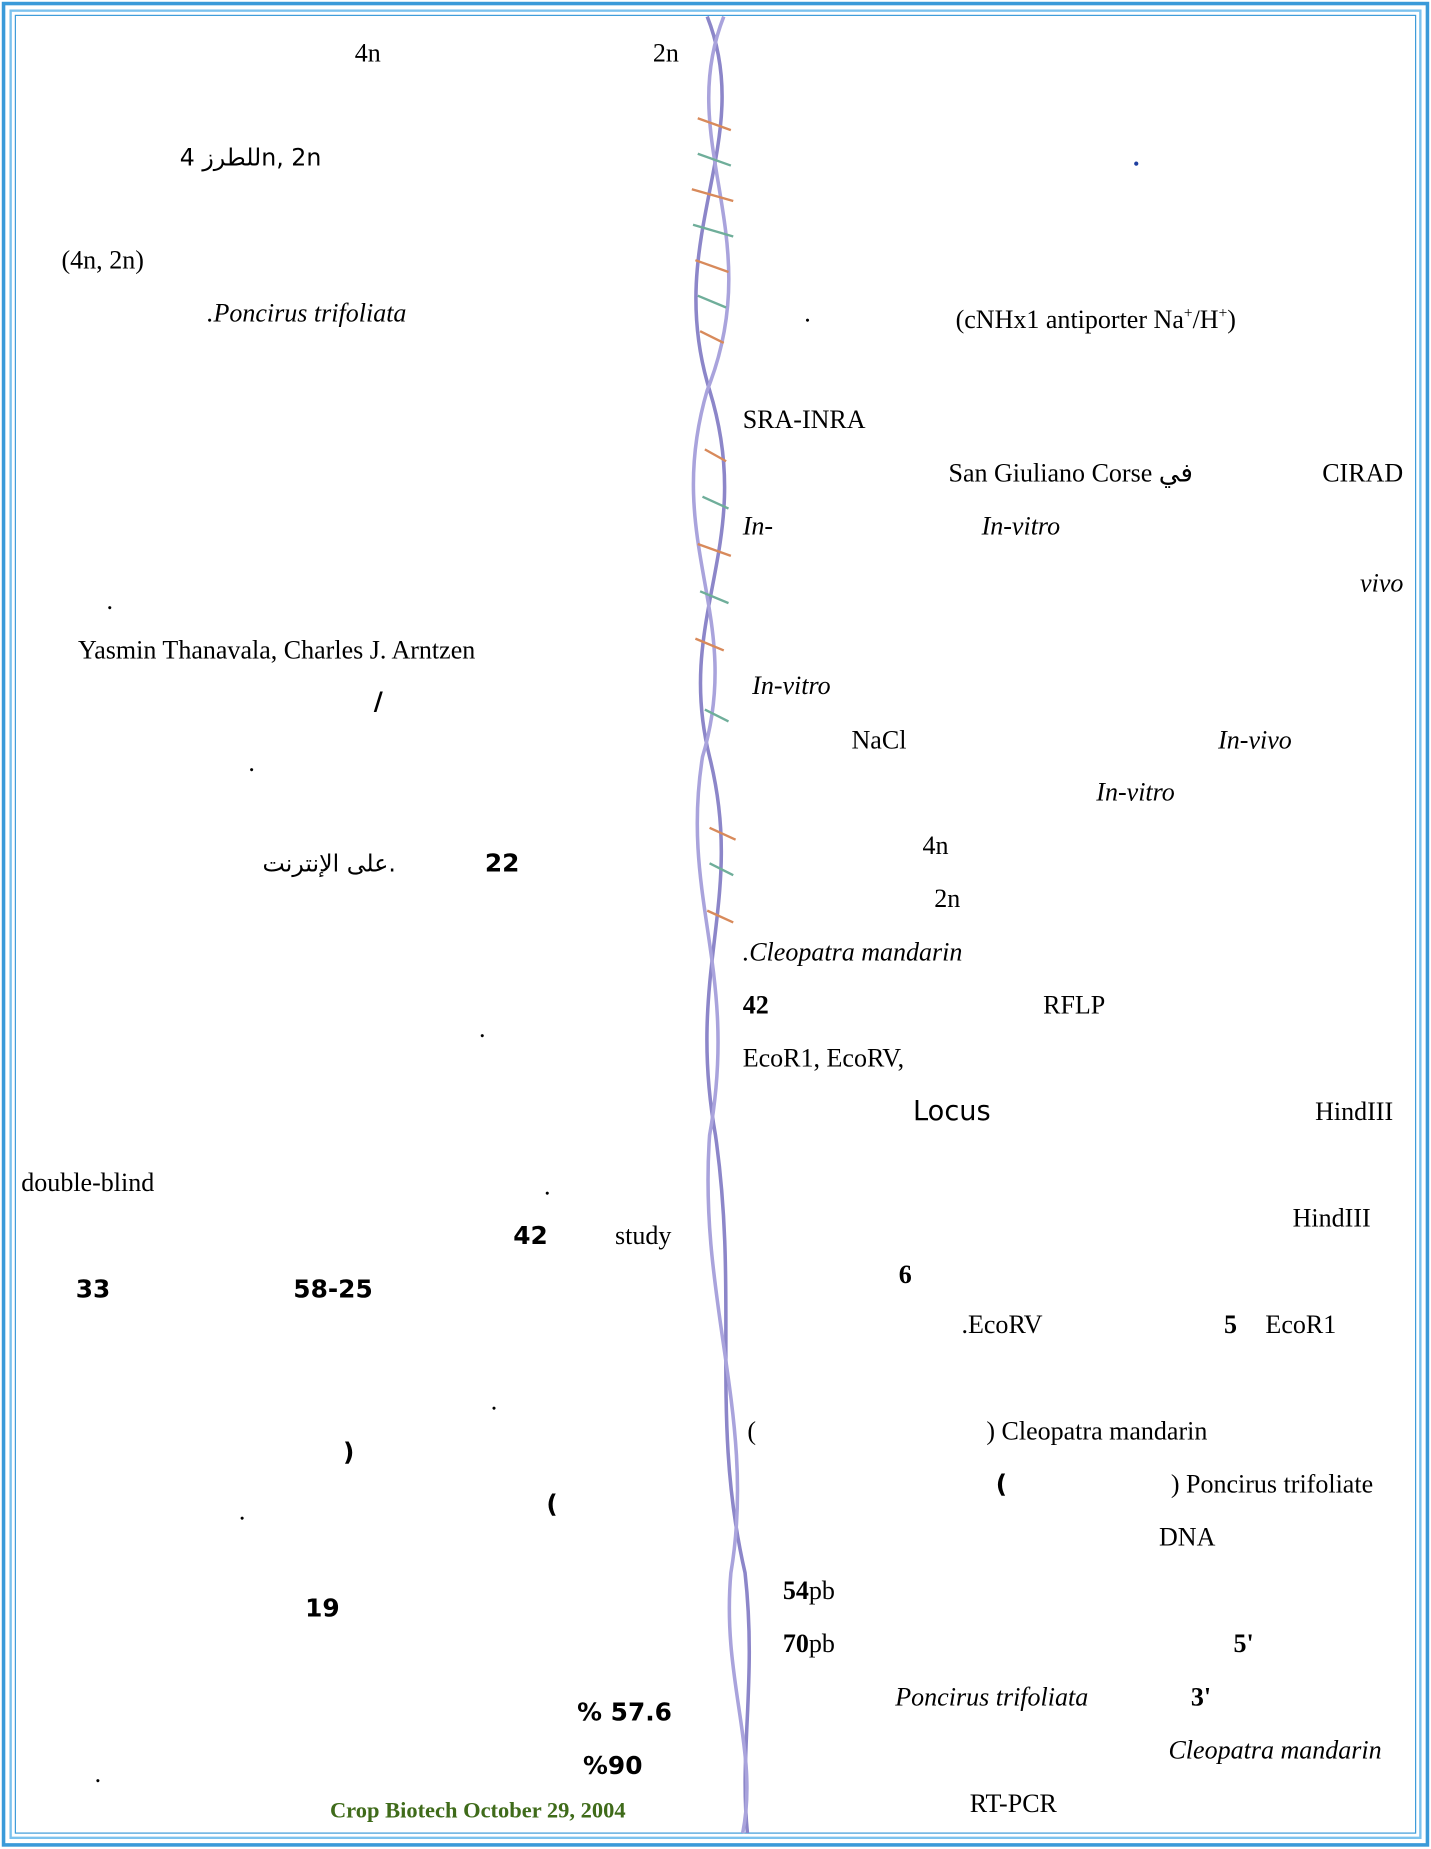 This screenshot has height=1849, width=1431. I want to click on text: 42, so click(530, 1236).